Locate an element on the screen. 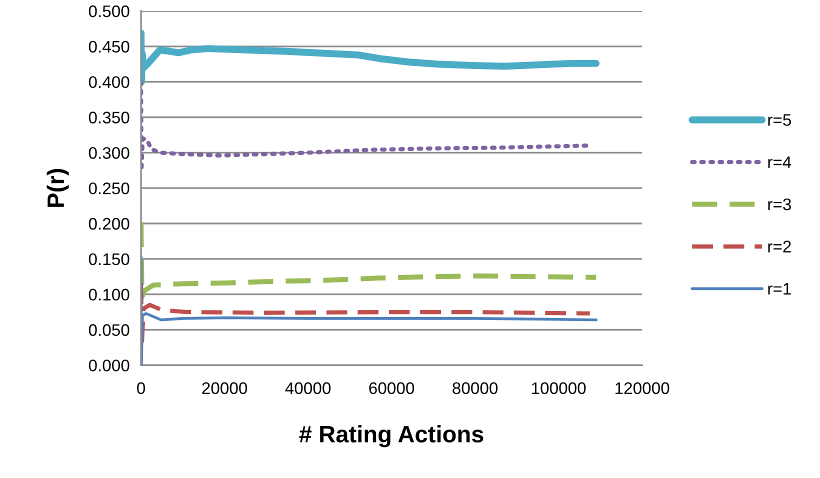  y-tick-label: 0.000 is located at coordinates (109, 366).